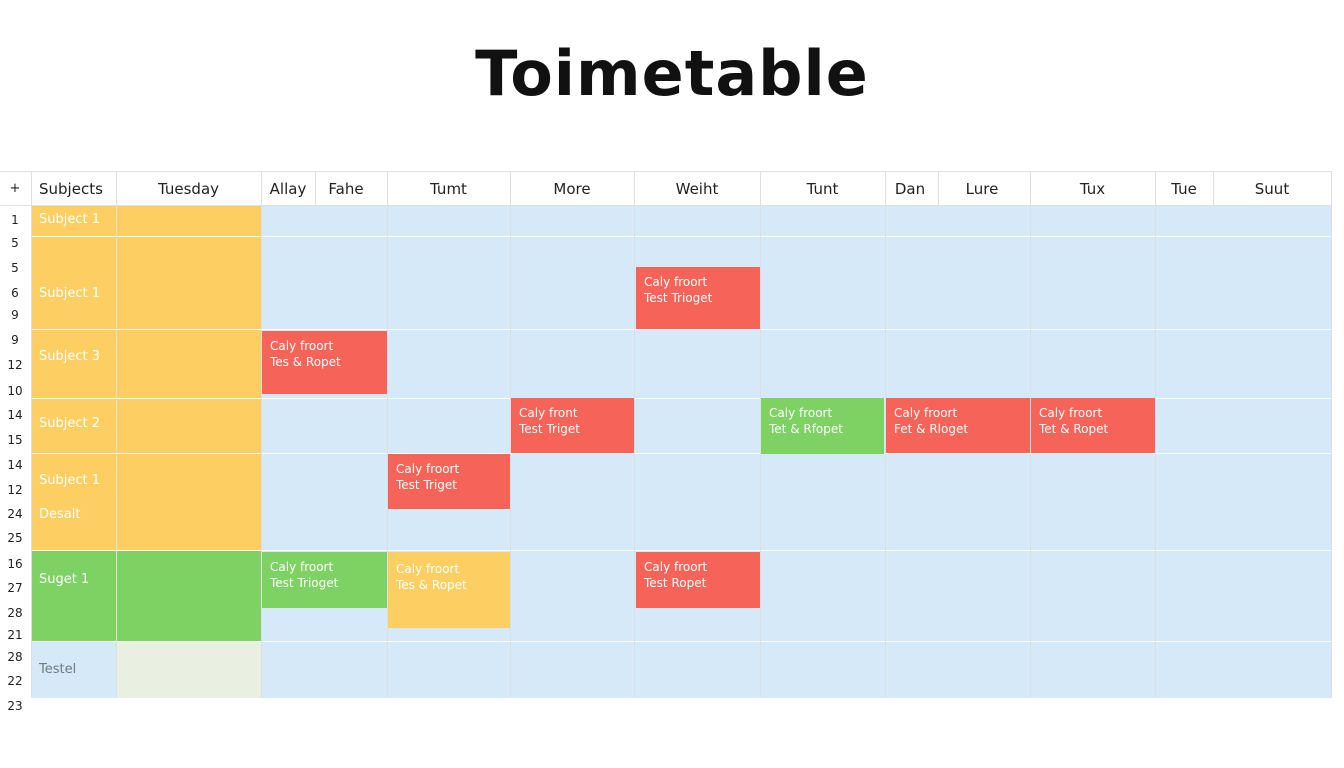  What do you see at coordinates (448, 189) in the screenshot?
I see `header-day-tumt: Tumt` at bounding box center [448, 189].